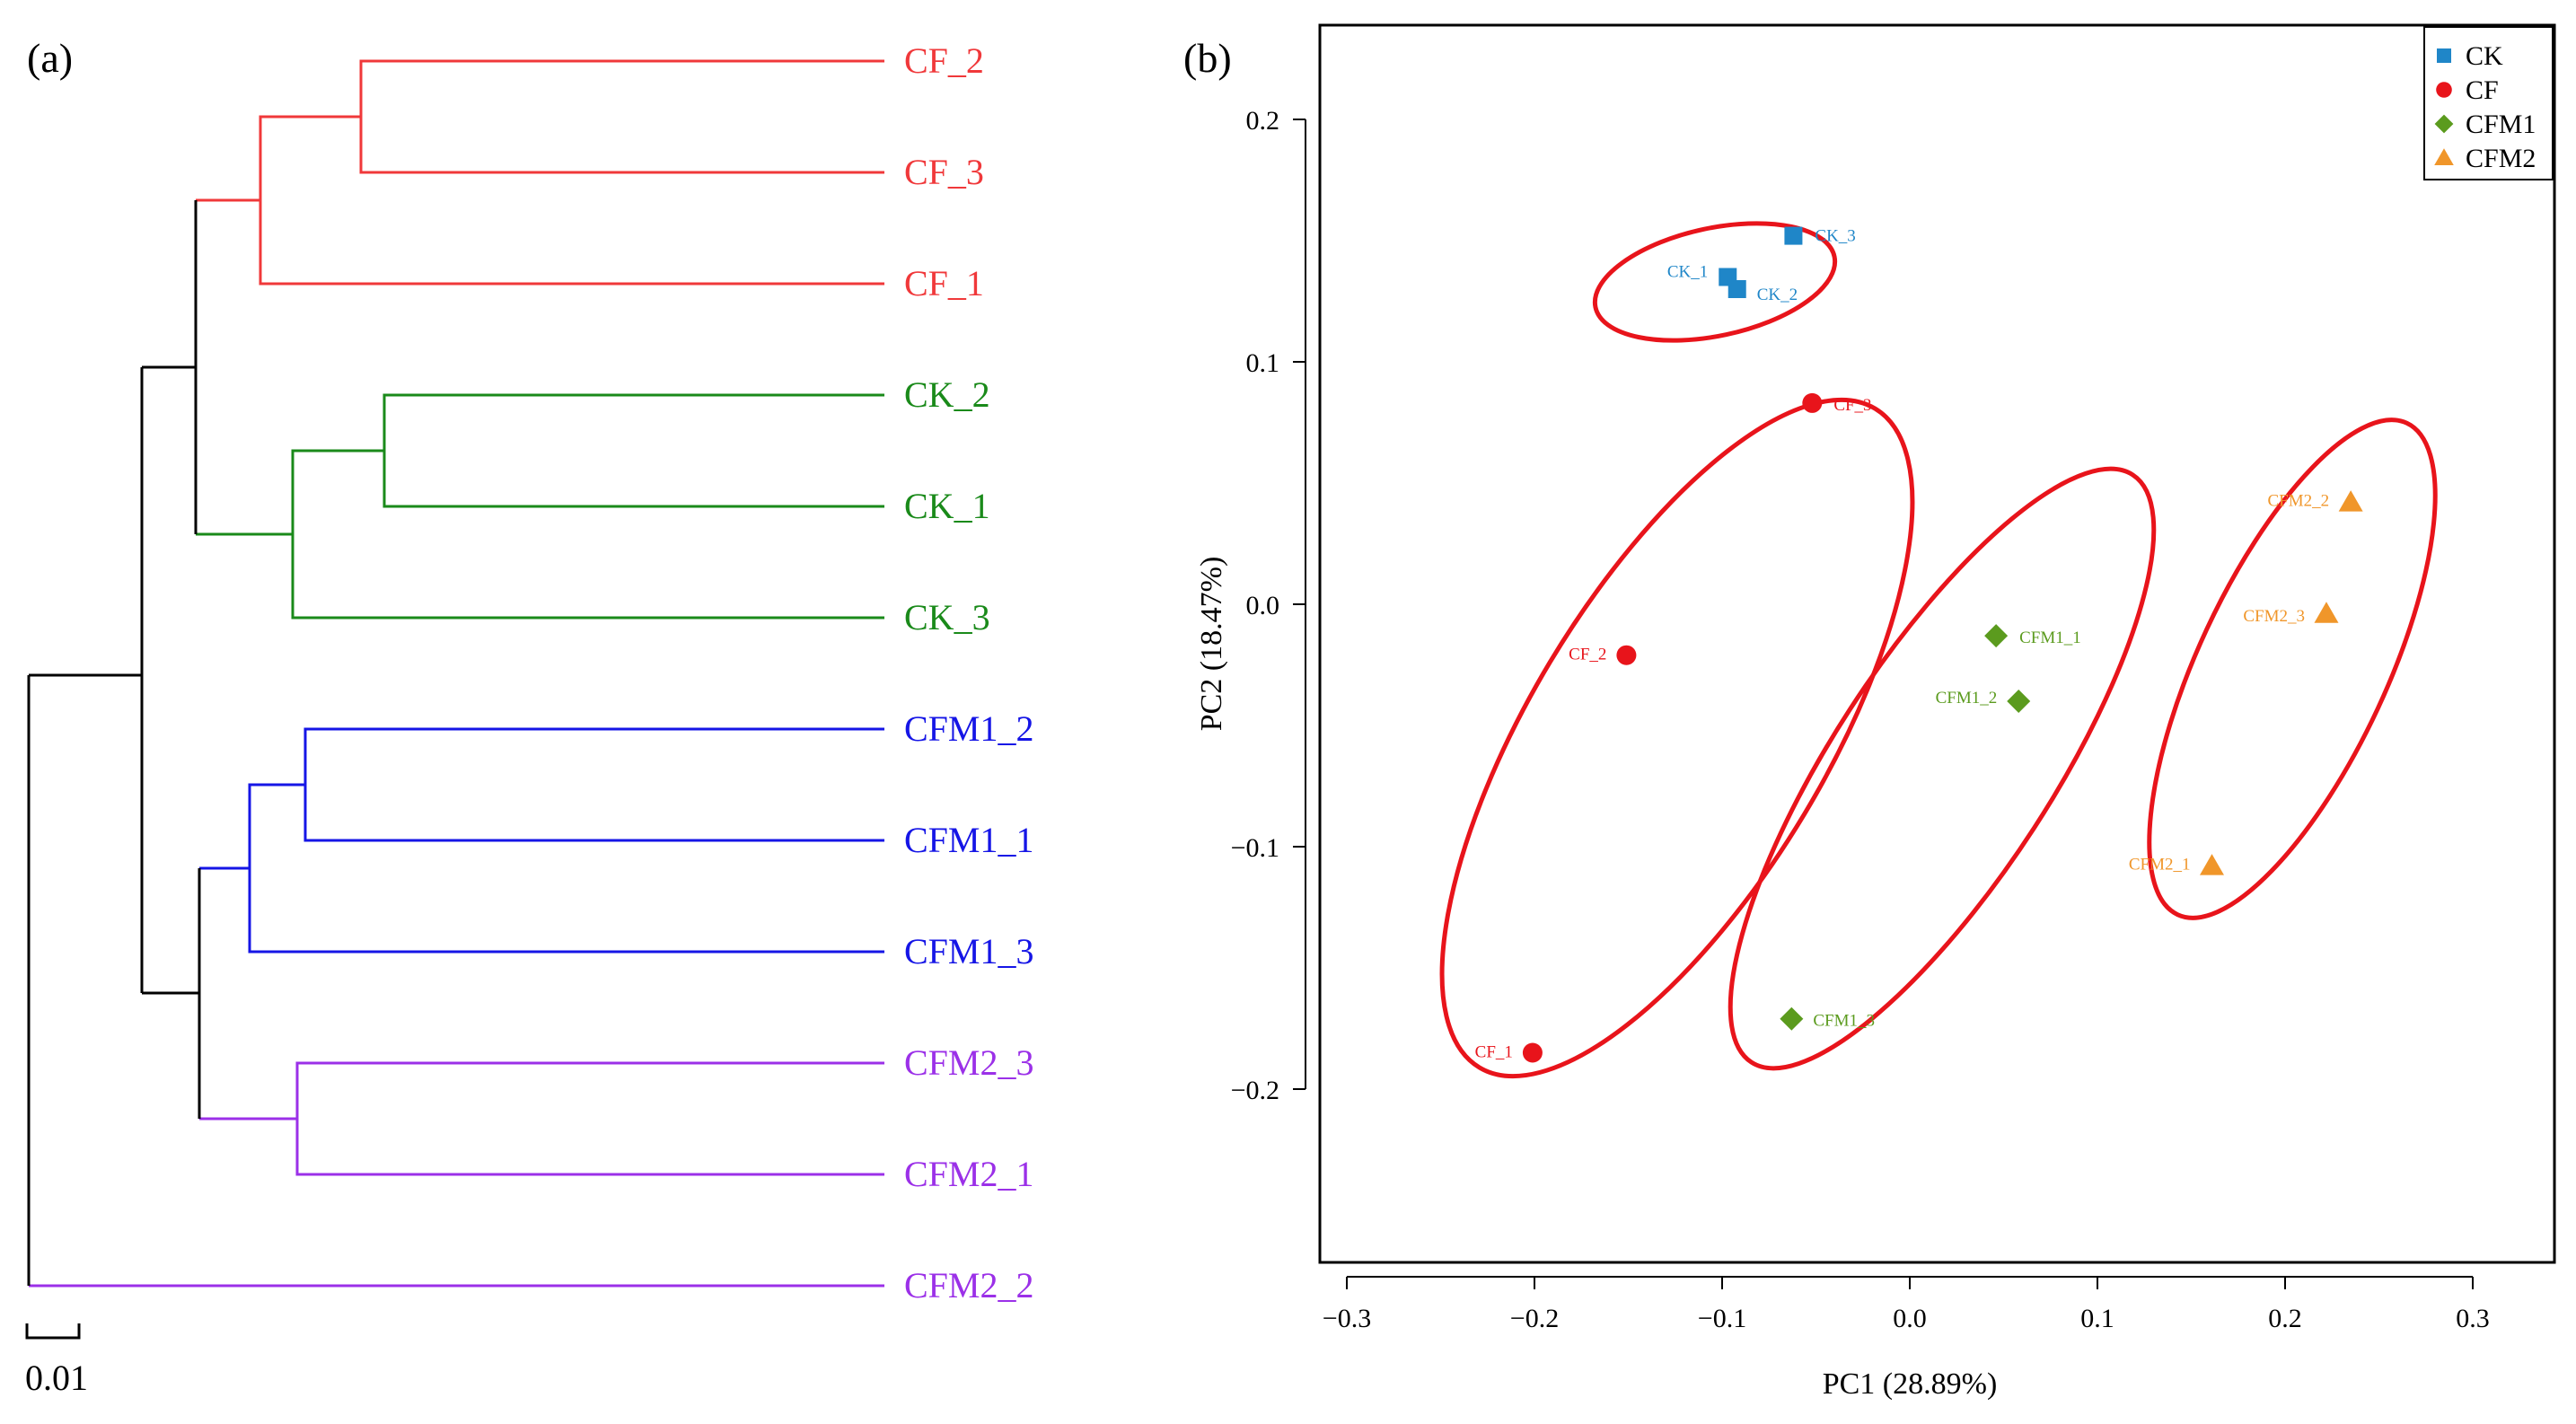 Image resolution: width=2576 pixels, height=1424 pixels. I want to click on x-tick-label: 0.3, so click(2473, 1318).